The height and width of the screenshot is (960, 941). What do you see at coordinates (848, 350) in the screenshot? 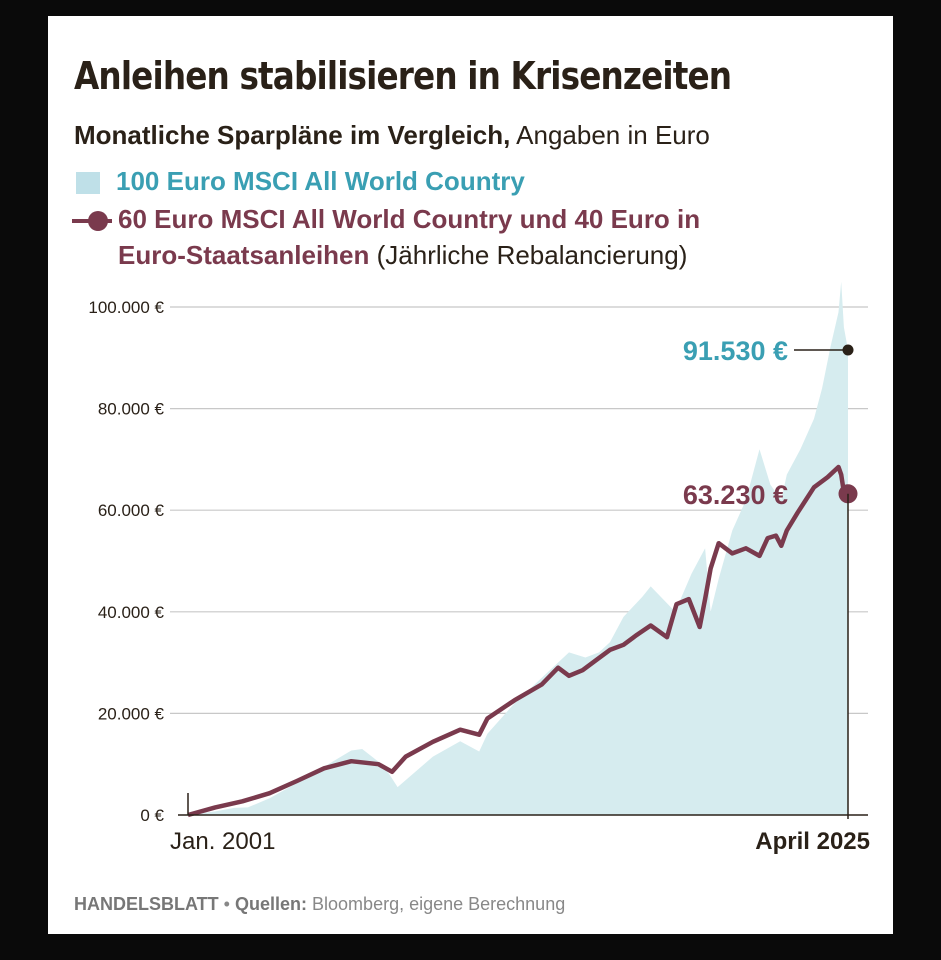
I see `msci-end-dot` at bounding box center [848, 350].